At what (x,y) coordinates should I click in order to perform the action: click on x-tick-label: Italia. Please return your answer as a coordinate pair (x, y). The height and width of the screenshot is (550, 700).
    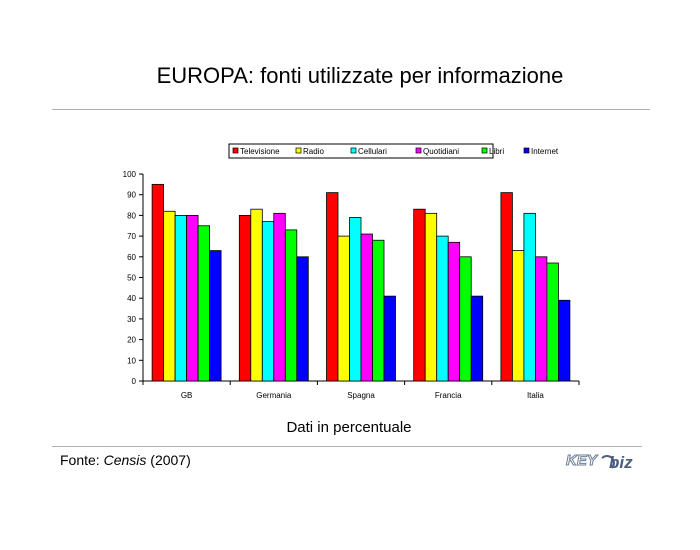
    Looking at the image, I should click on (535, 395).